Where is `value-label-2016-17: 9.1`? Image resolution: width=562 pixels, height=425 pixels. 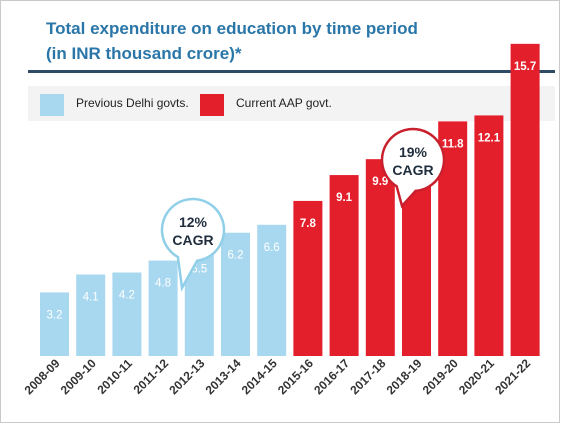 value-label-2016-17: 9.1 is located at coordinates (344, 198).